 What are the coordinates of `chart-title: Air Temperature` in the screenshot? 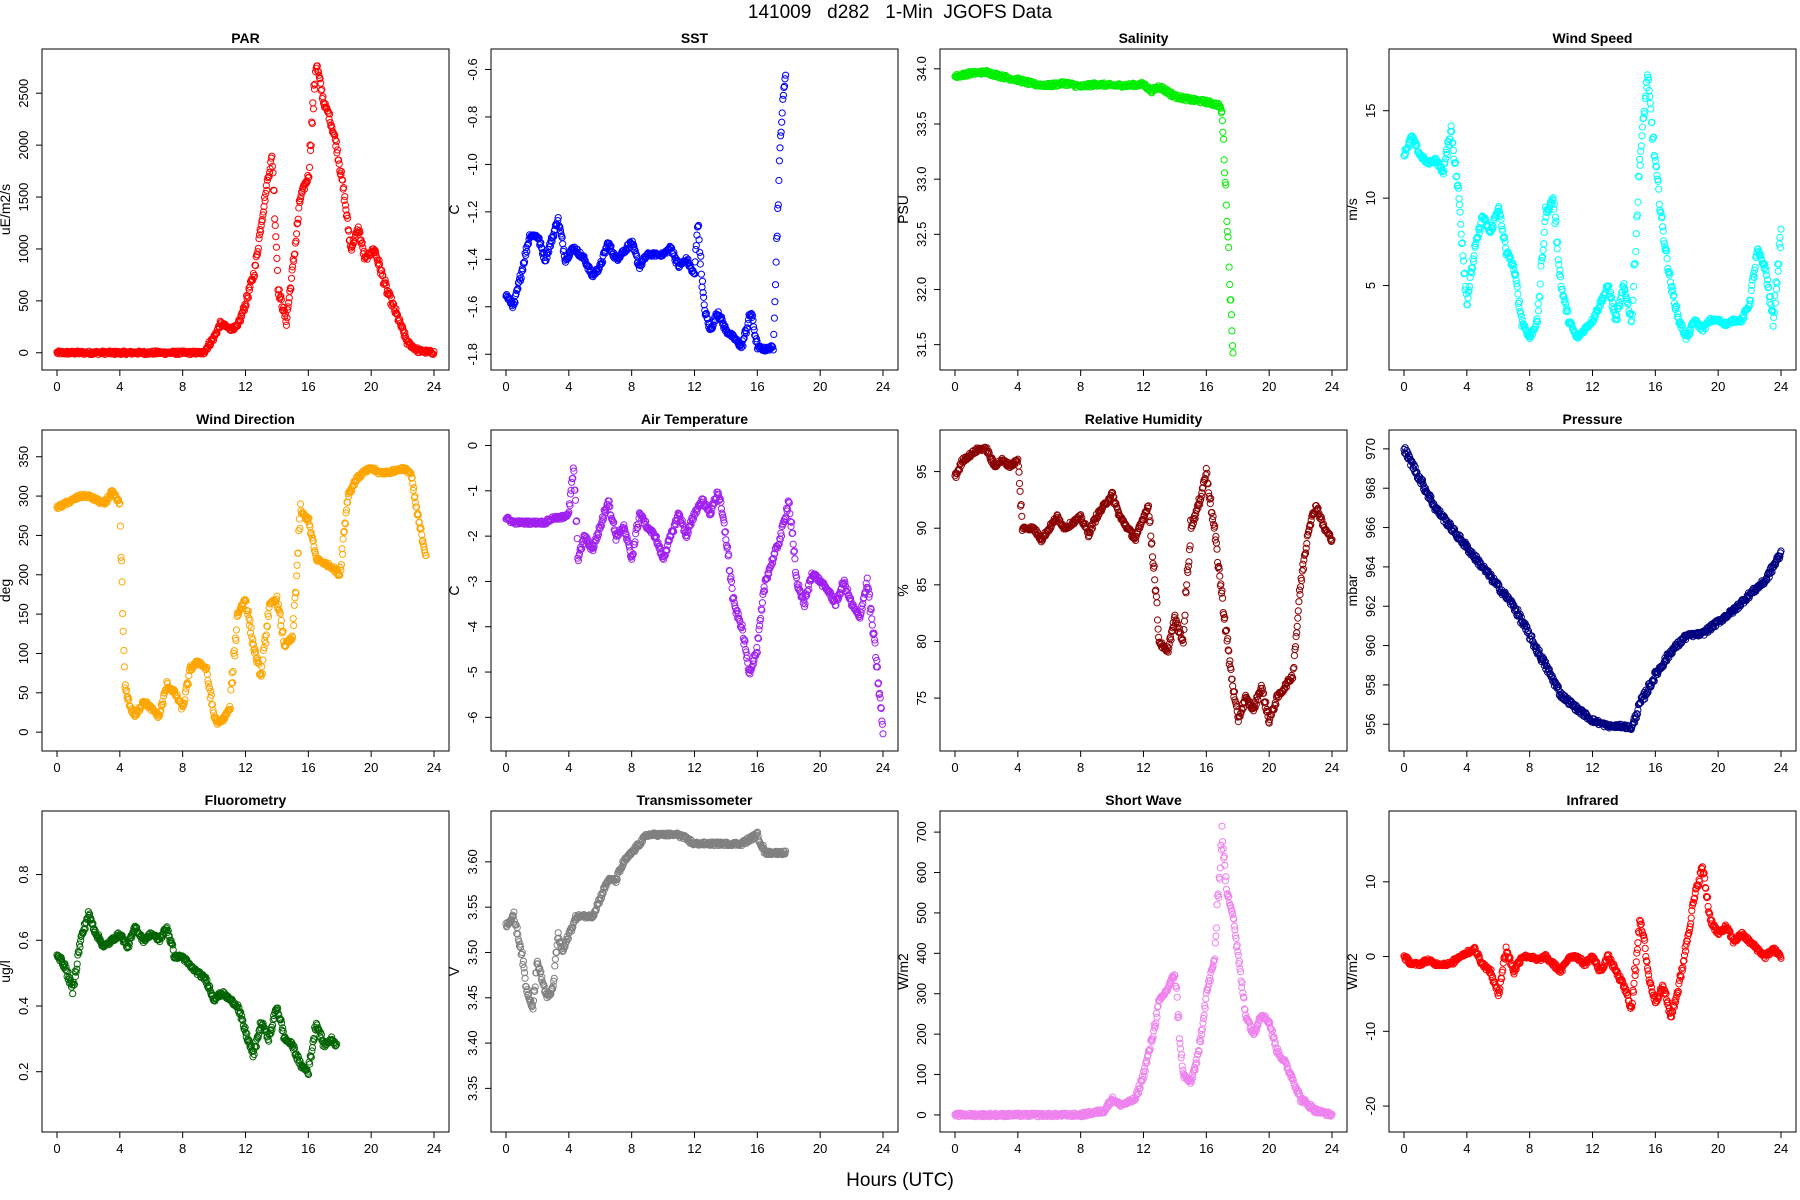 It's located at (694, 419).